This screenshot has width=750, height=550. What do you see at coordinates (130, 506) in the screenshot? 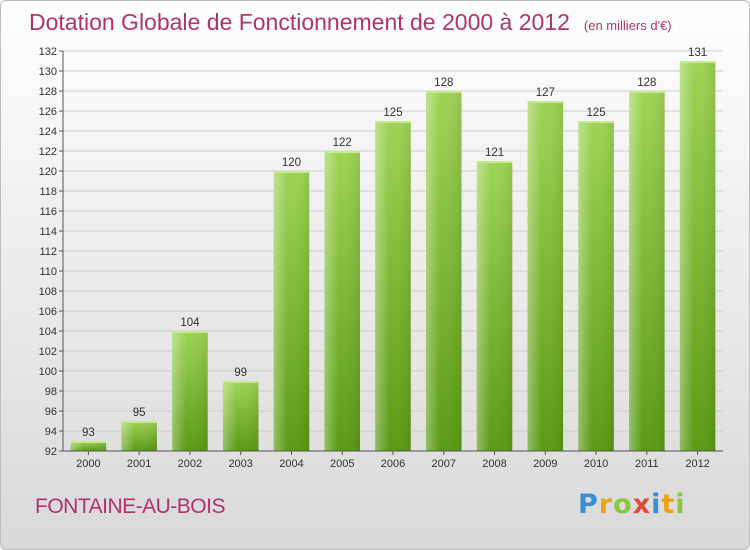
I see `commune-name: FONTAINE-AU-BOIS` at bounding box center [130, 506].